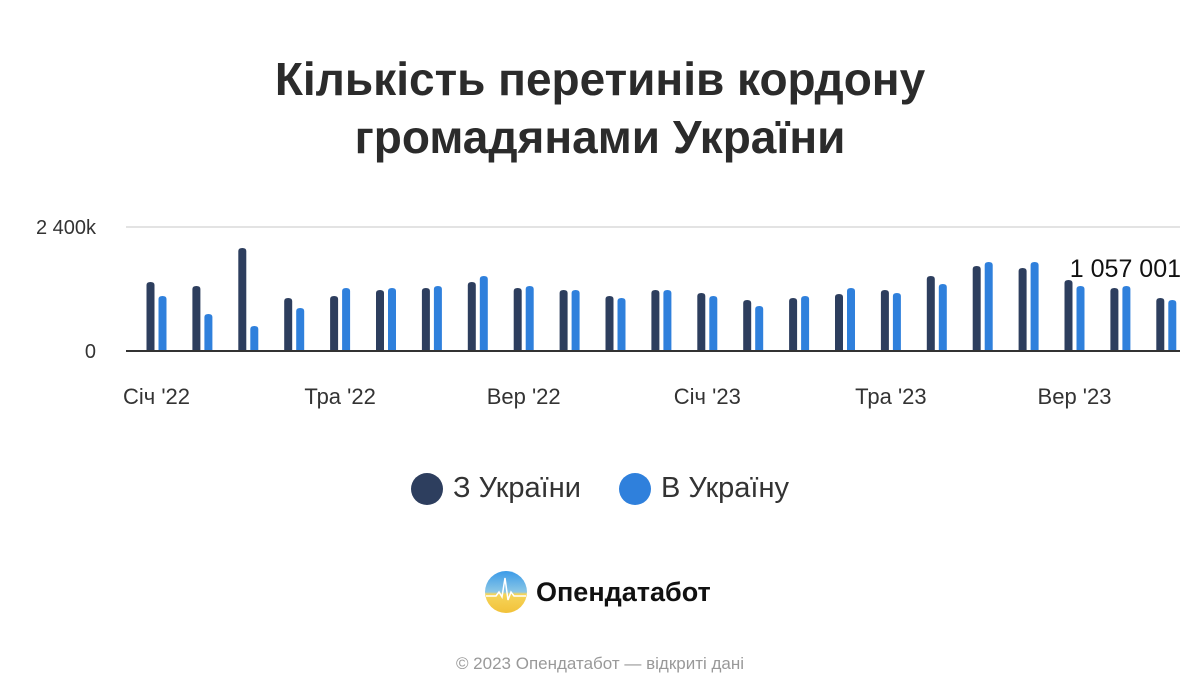  What do you see at coordinates (156, 396) in the screenshot?
I see `x-tick-label: Січ '22` at bounding box center [156, 396].